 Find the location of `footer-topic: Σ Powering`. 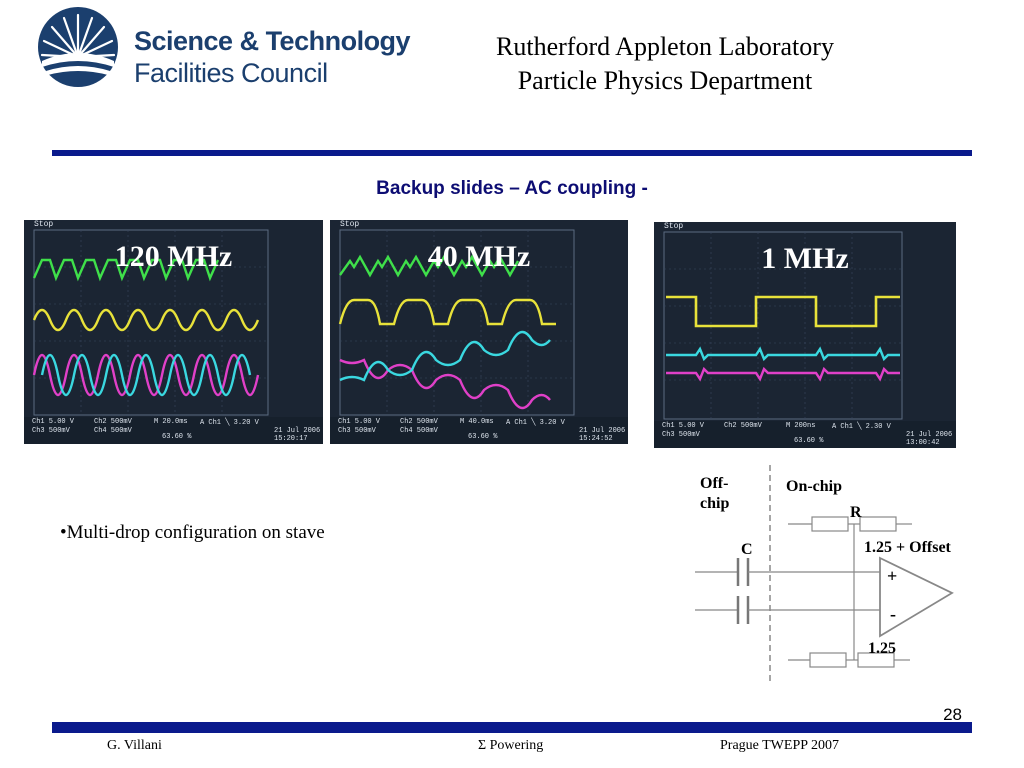

footer-topic: Σ Powering is located at coordinates (511, 745).